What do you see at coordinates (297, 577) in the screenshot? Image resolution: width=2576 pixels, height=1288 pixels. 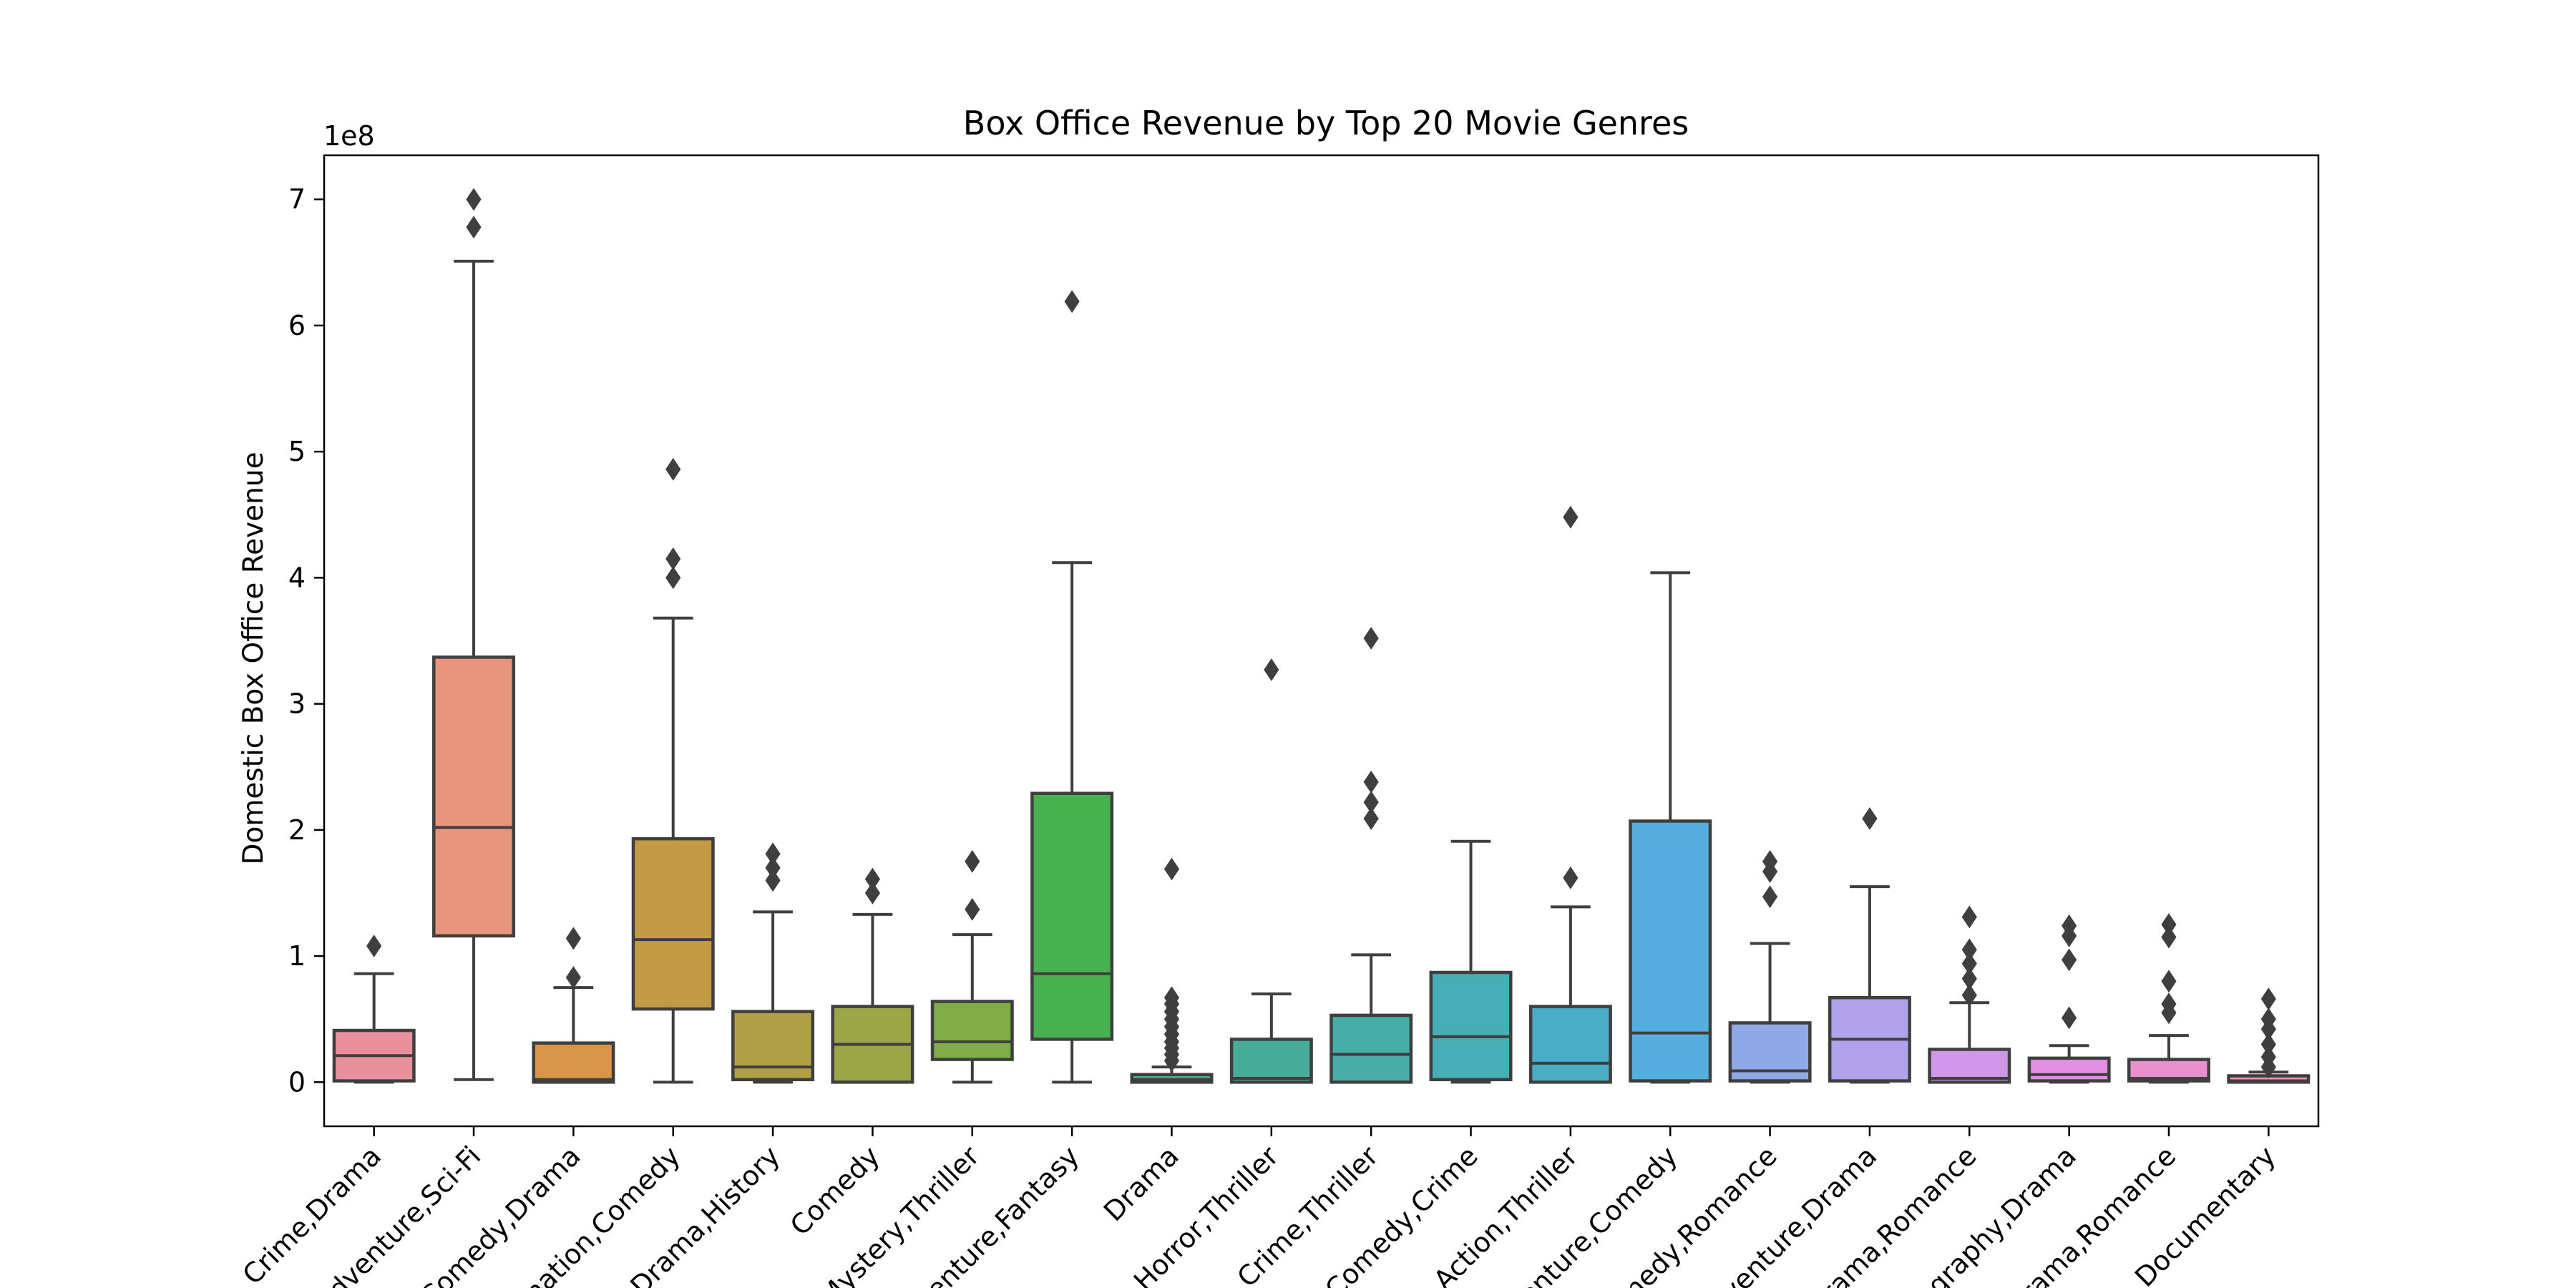 I see `y-tick-label: 4` at bounding box center [297, 577].